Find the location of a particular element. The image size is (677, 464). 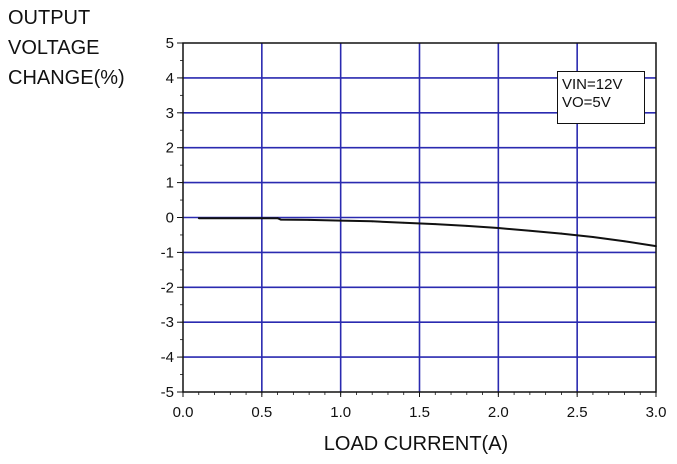

x-tick-label: 0.5 is located at coordinates (261, 412).